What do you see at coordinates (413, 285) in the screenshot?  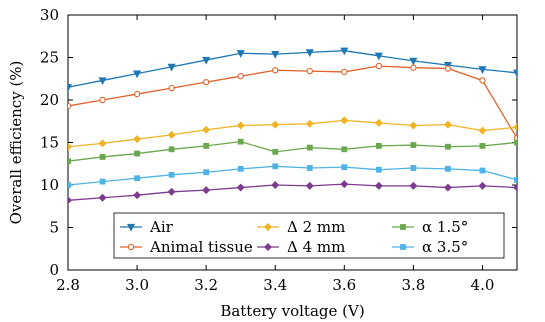 I see `x-tick-label: 3.8` at bounding box center [413, 285].